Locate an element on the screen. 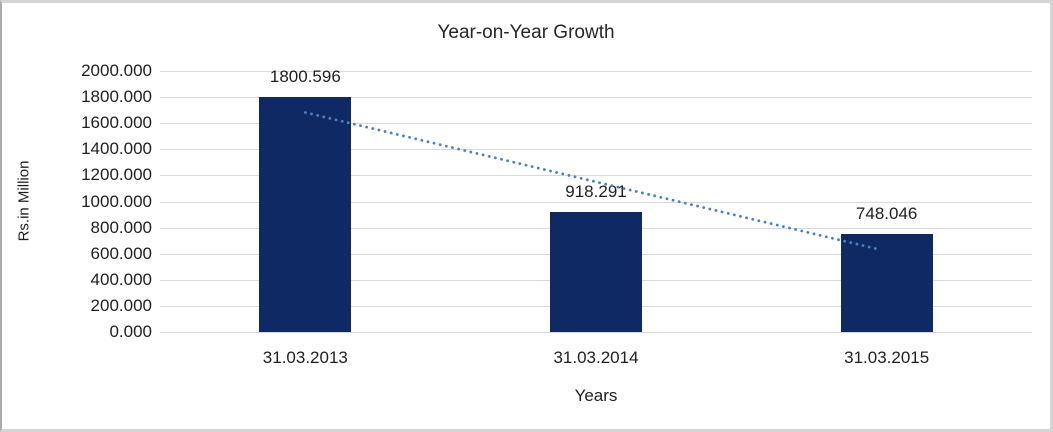 Image resolution: width=1053 pixels, height=432 pixels. y-tick-label: 400.000 is located at coordinates (121, 279).